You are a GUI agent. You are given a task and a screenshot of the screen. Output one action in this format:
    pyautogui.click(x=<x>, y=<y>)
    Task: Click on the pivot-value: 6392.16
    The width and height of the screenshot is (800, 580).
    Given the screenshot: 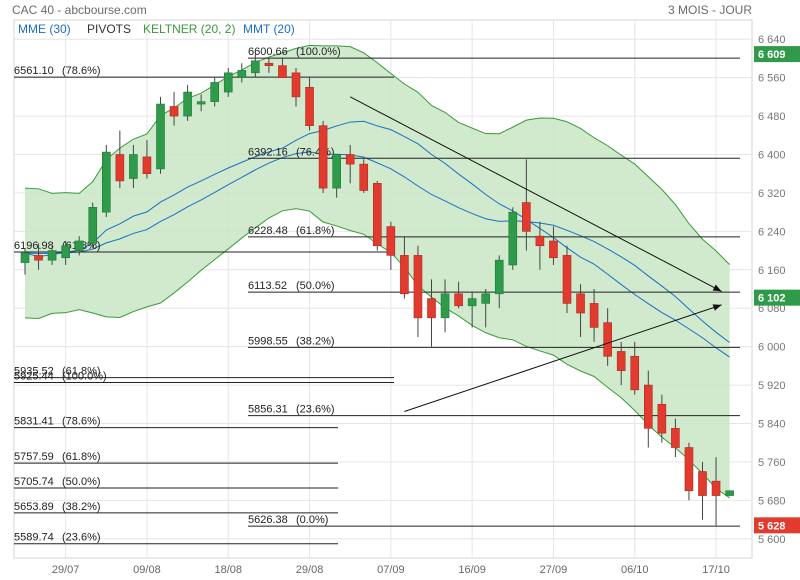 What is the action you would take?
    pyautogui.click(x=268, y=152)
    